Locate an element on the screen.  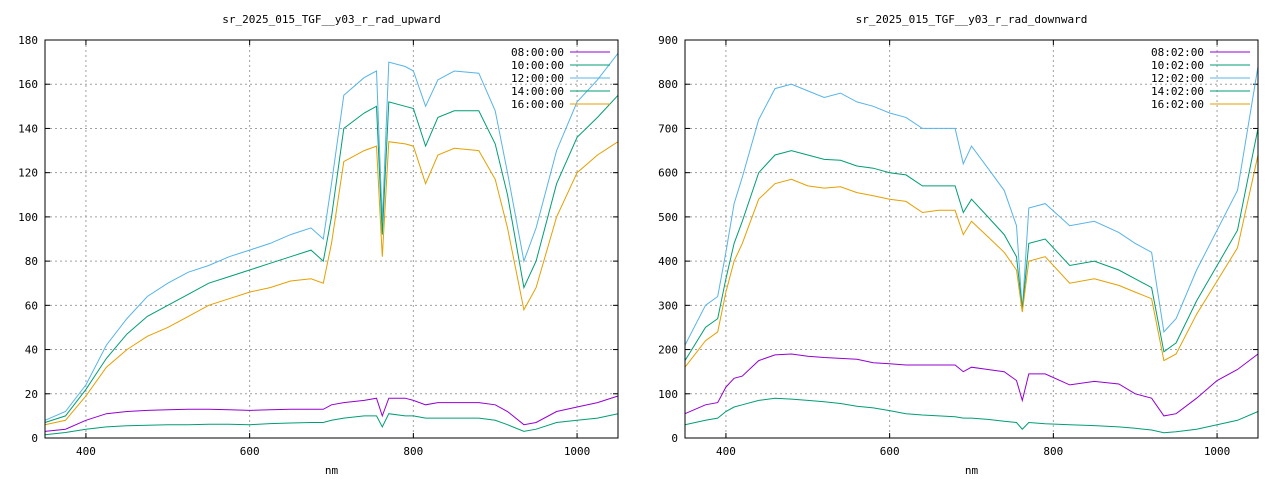
legend-label: 14:02:00 is located at coordinates (1177, 91).